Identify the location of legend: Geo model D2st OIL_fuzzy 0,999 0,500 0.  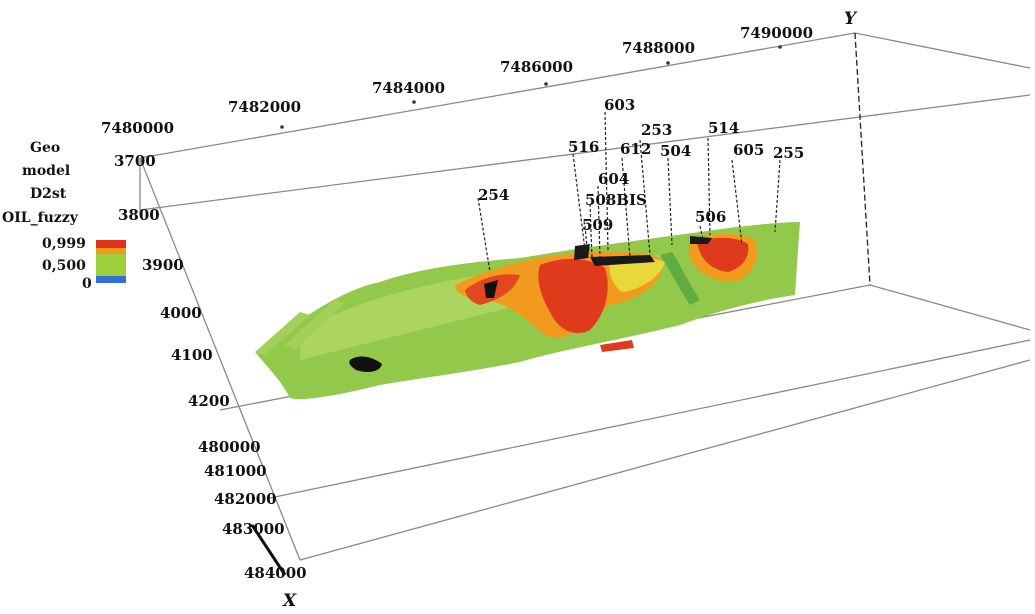
(64, 216).